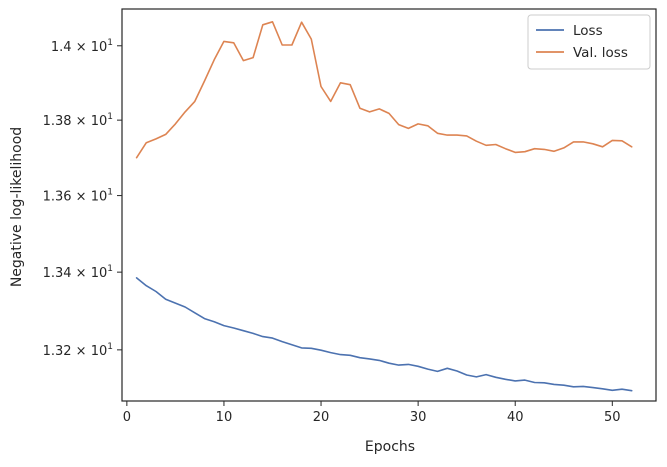 The image size is (667, 467). I want to click on y-tick-label: 1.32 × 10¹, so click(78, 350).